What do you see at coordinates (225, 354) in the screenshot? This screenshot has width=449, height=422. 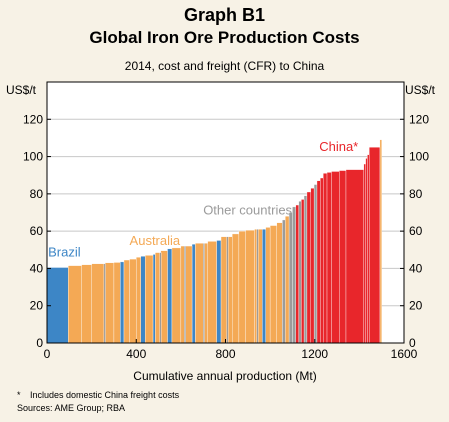 I see `x-tick-label: 800` at bounding box center [225, 354].